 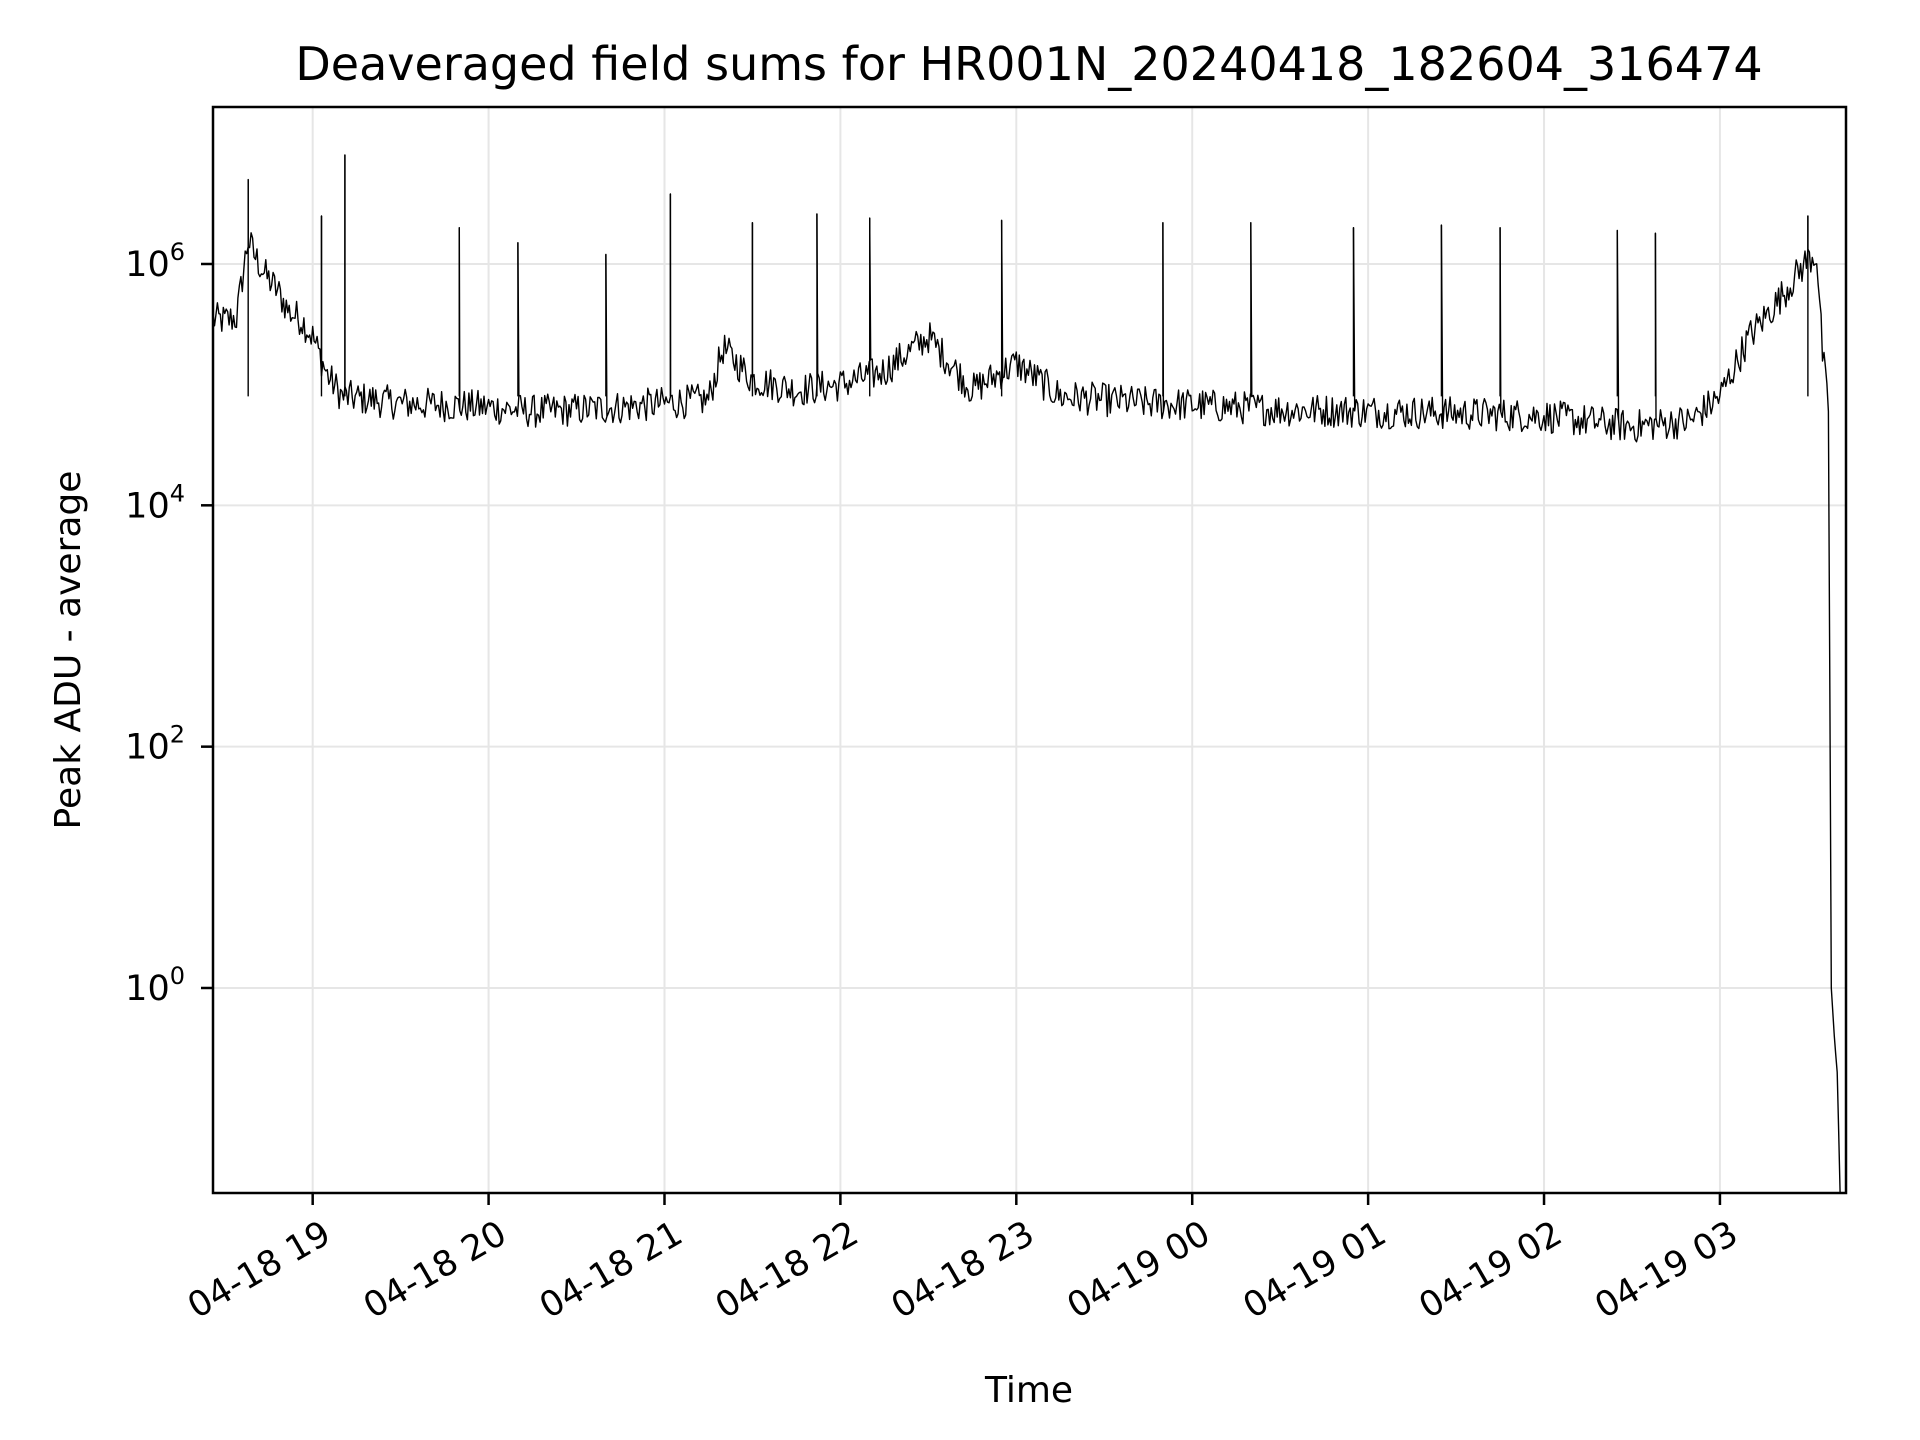 I want to click on x-tick-label: 04-19 01, so click(x=1315, y=1270).